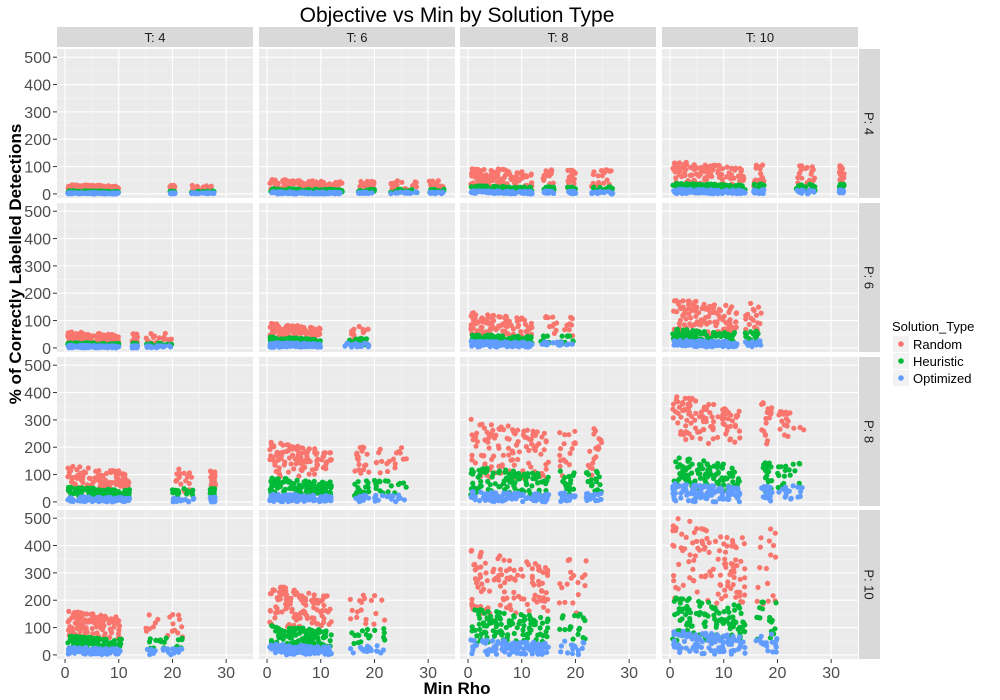 The width and height of the screenshot is (1000, 700). I want to click on column-strip-label: T: 10, so click(760, 37).